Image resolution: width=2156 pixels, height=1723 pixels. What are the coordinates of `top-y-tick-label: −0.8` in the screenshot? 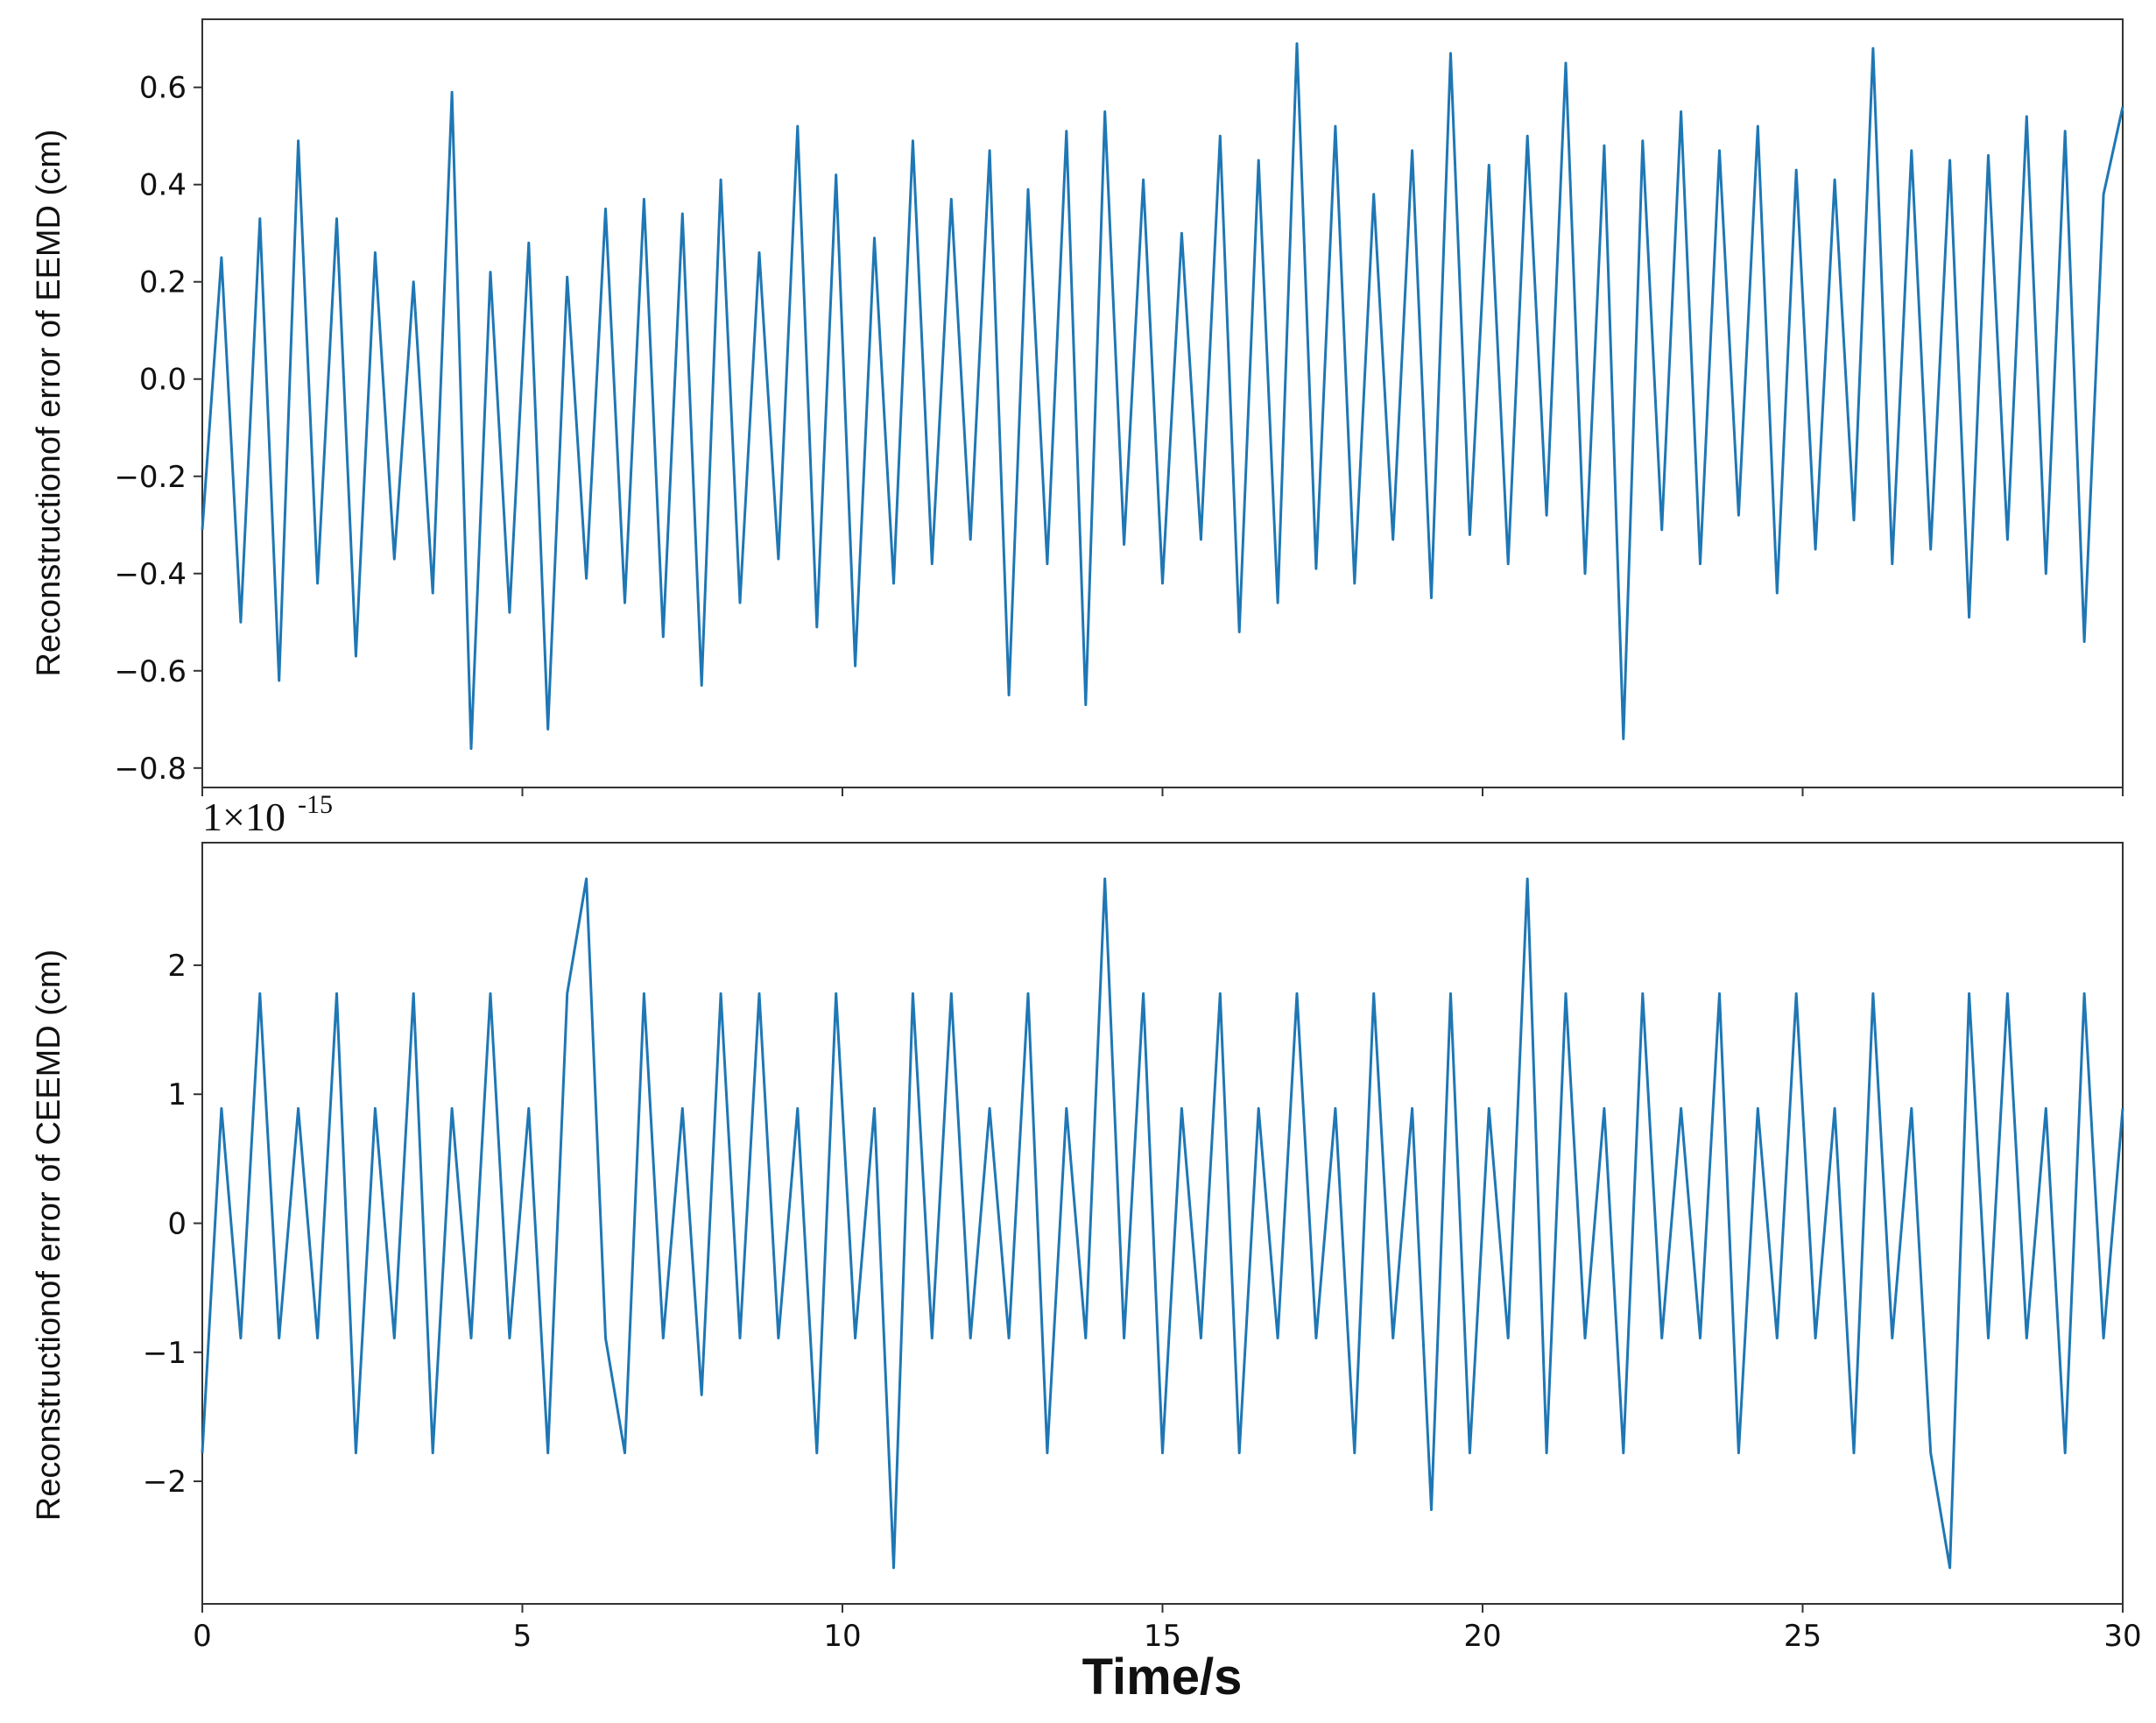 It's located at (151, 769).